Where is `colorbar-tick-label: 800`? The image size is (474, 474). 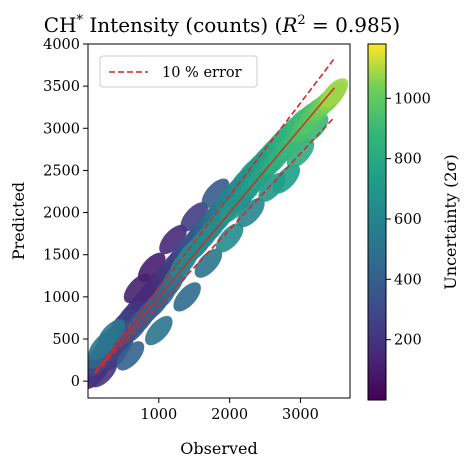 colorbar-tick-label: 800 is located at coordinates (408, 160).